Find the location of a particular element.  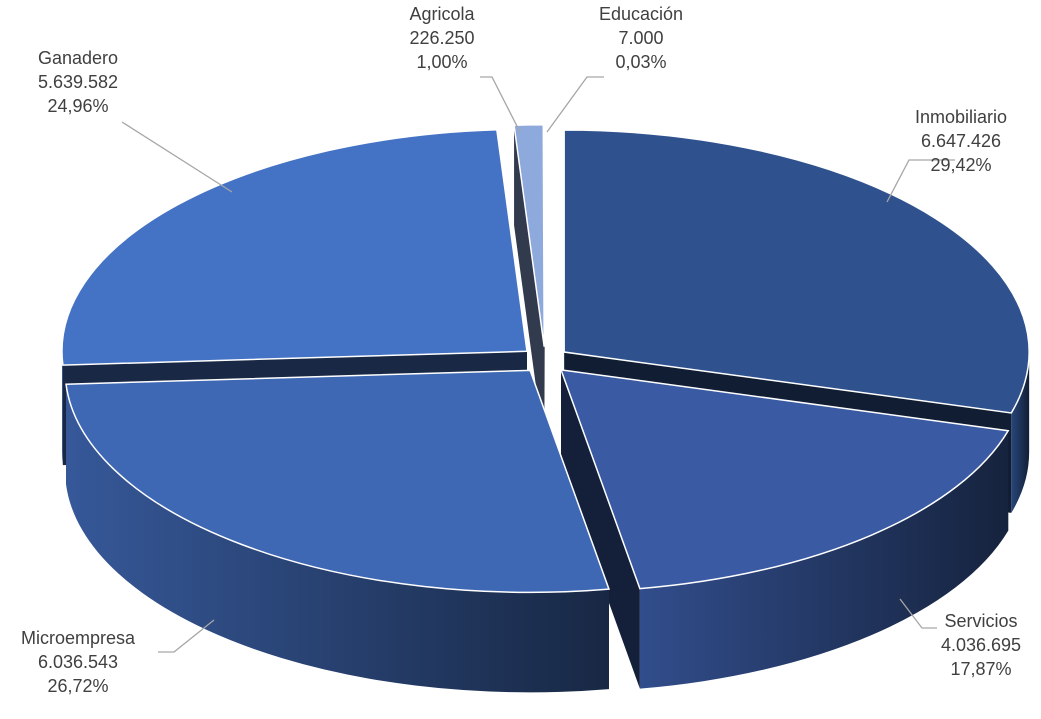

data-label-agricola: Agricola 226.250 1,00% is located at coordinates (442, 38).